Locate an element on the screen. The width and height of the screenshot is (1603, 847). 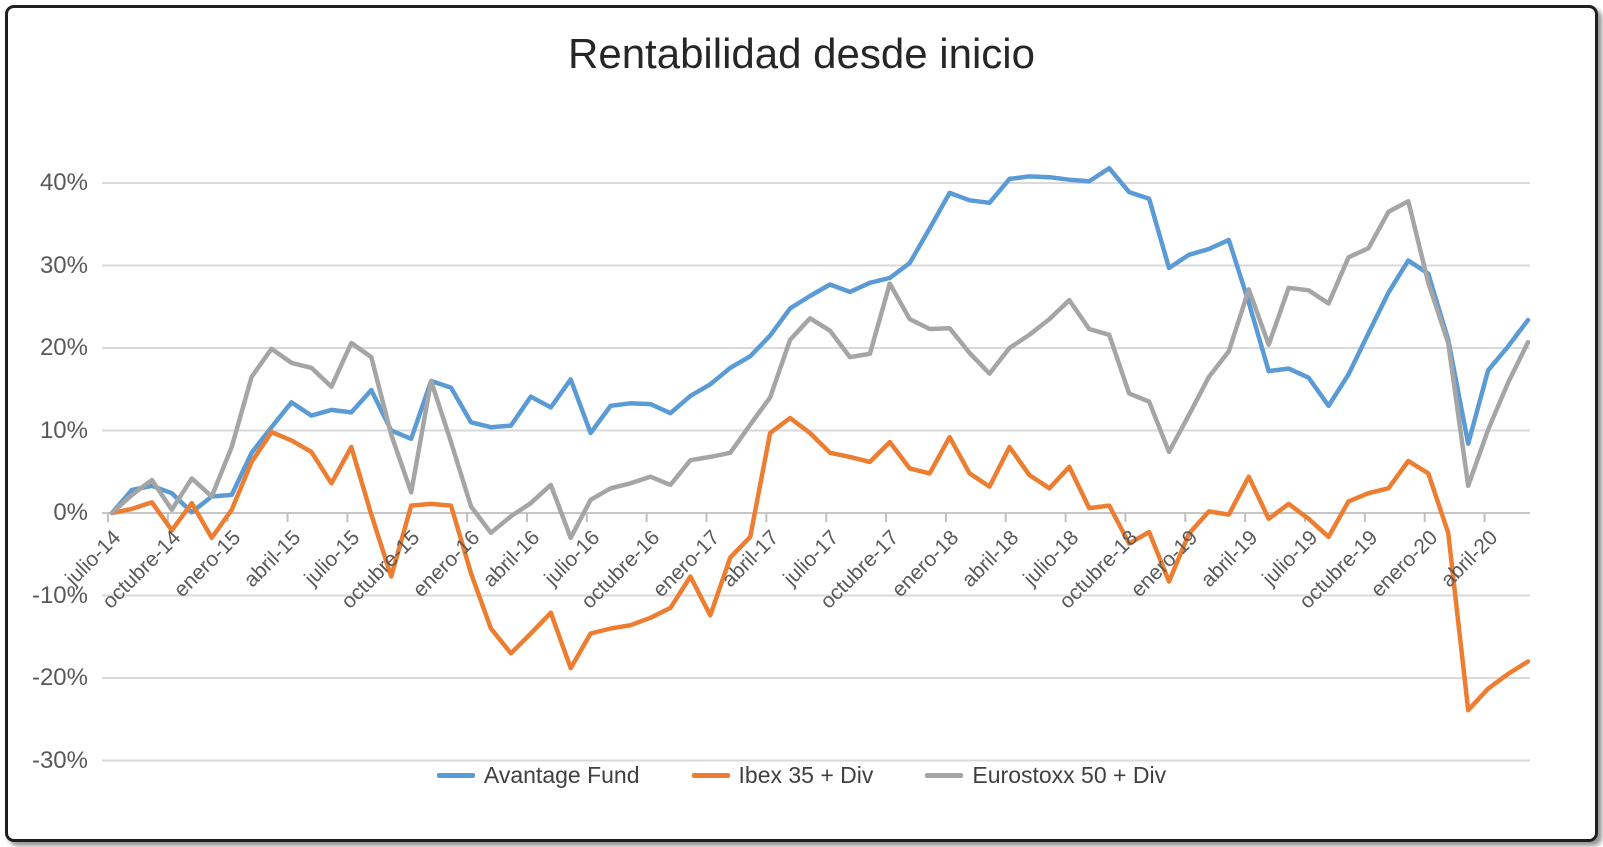
legend-item-avantage-fund: Avantage Fund is located at coordinates (538, 775).